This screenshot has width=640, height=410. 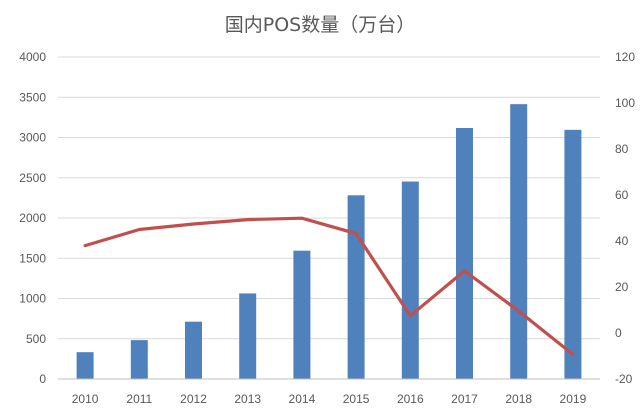 I want to click on x-tick-label: 2013, so click(x=247, y=399).